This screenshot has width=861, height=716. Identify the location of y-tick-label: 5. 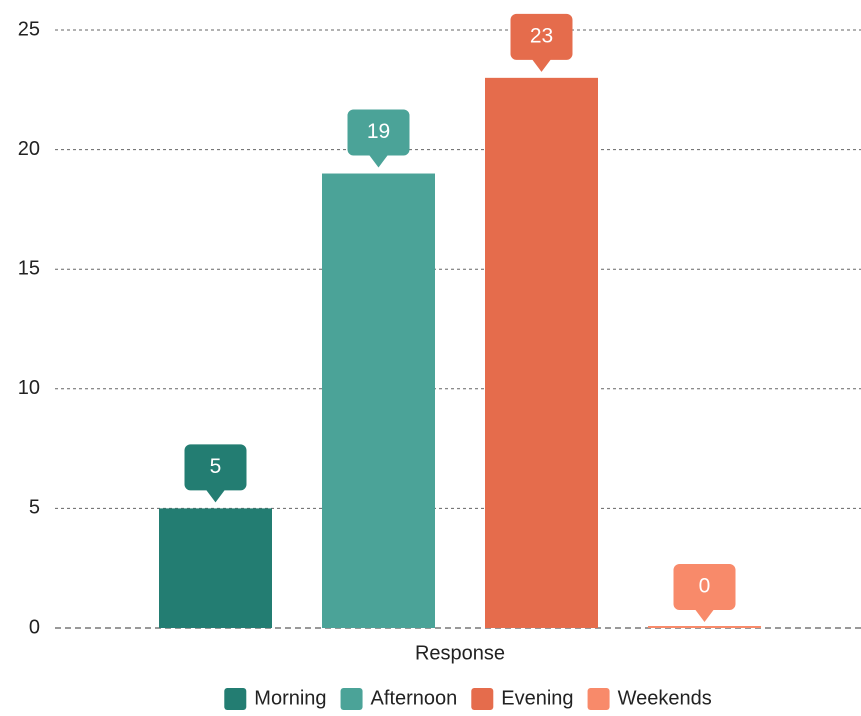
(34, 508).